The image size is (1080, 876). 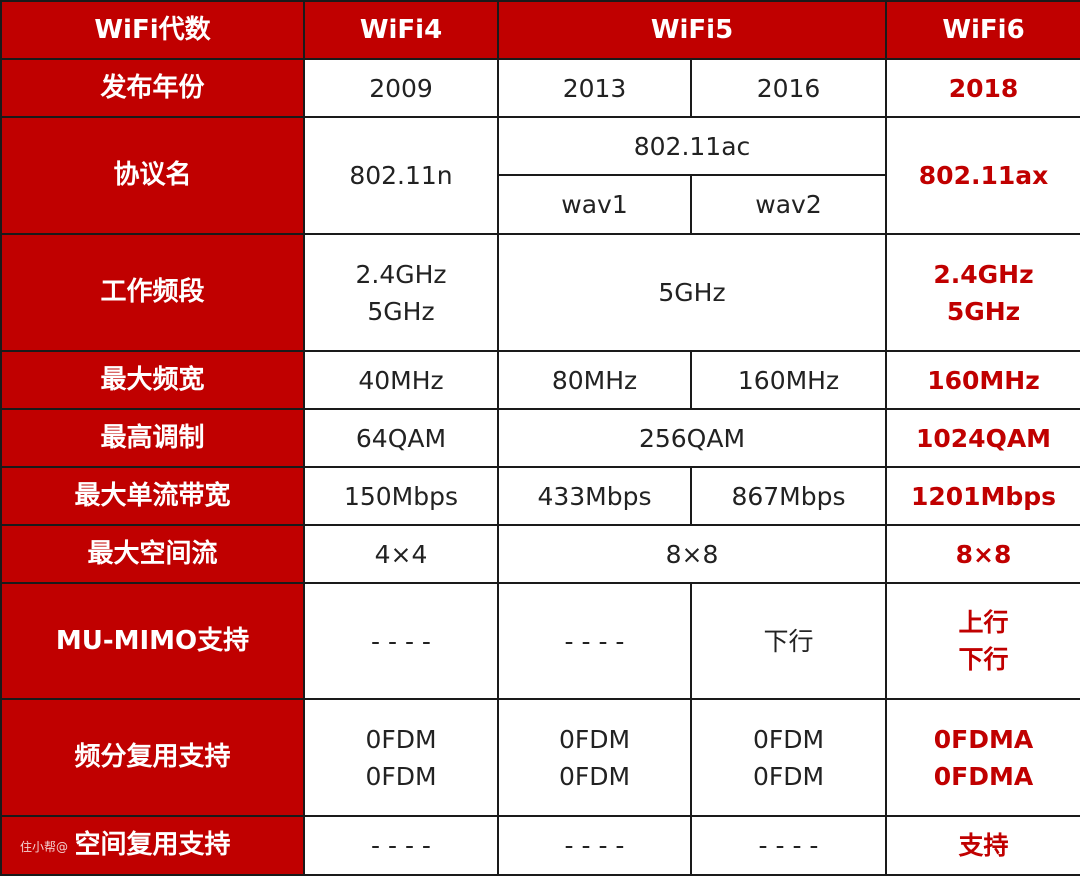 I want to click on row-label: 空间复用支持, so click(x=152, y=845).